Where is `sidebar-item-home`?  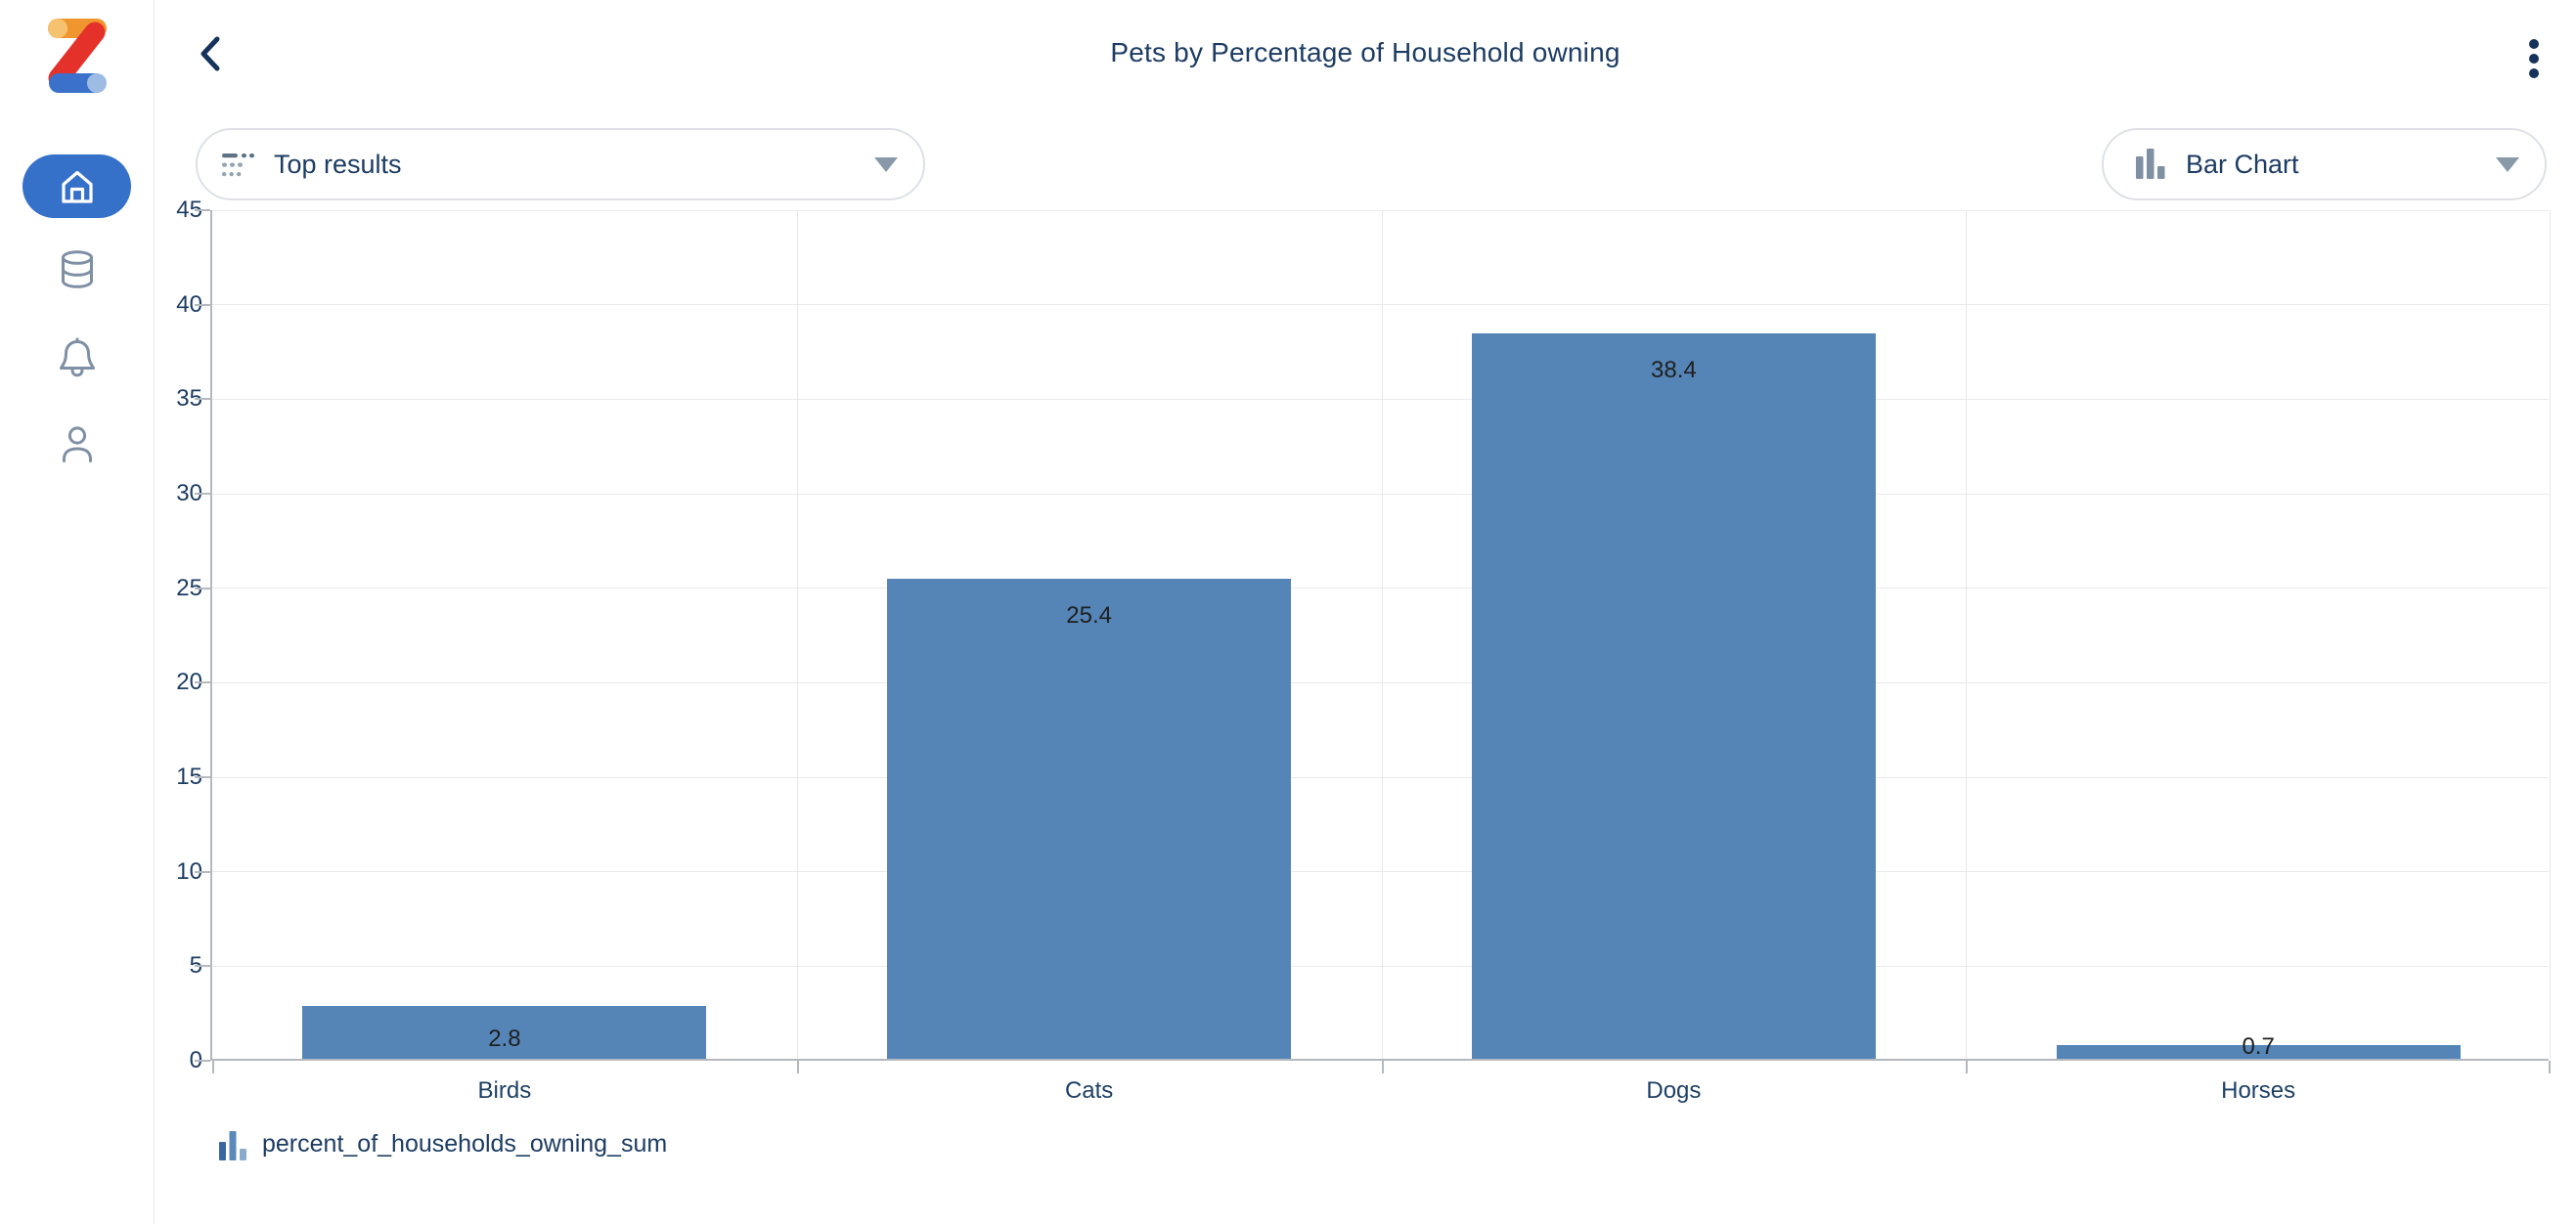
sidebar-item-home is located at coordinates (76, 186).